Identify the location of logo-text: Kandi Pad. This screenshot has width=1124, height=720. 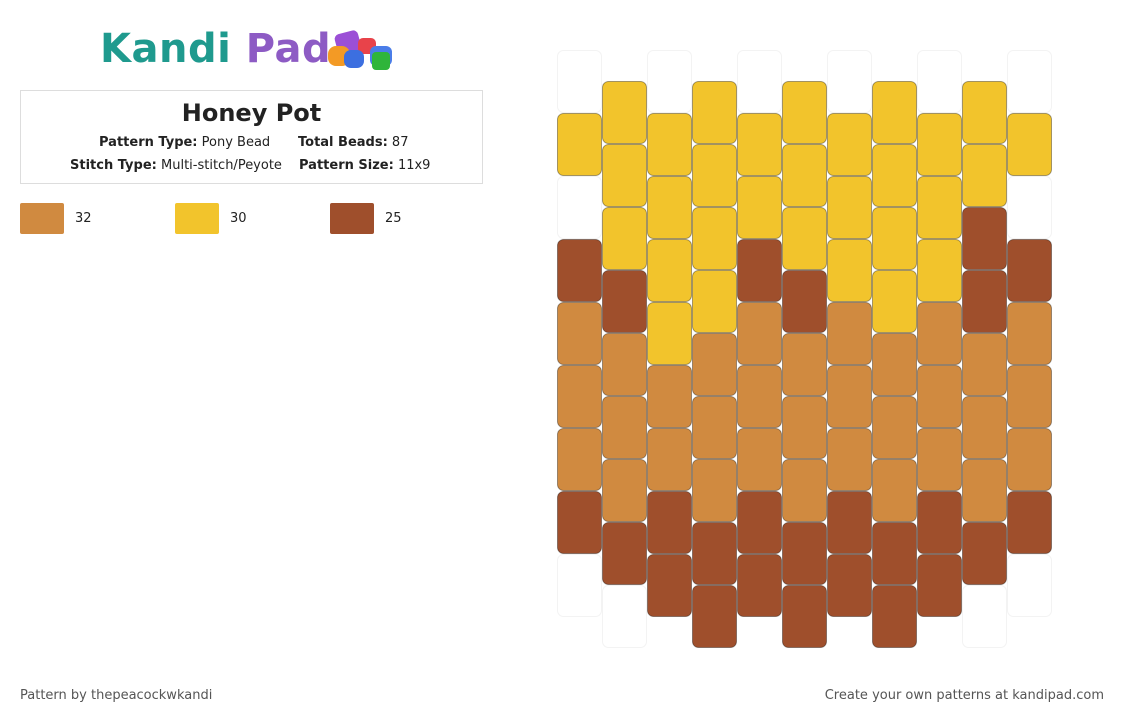
(216, 49).